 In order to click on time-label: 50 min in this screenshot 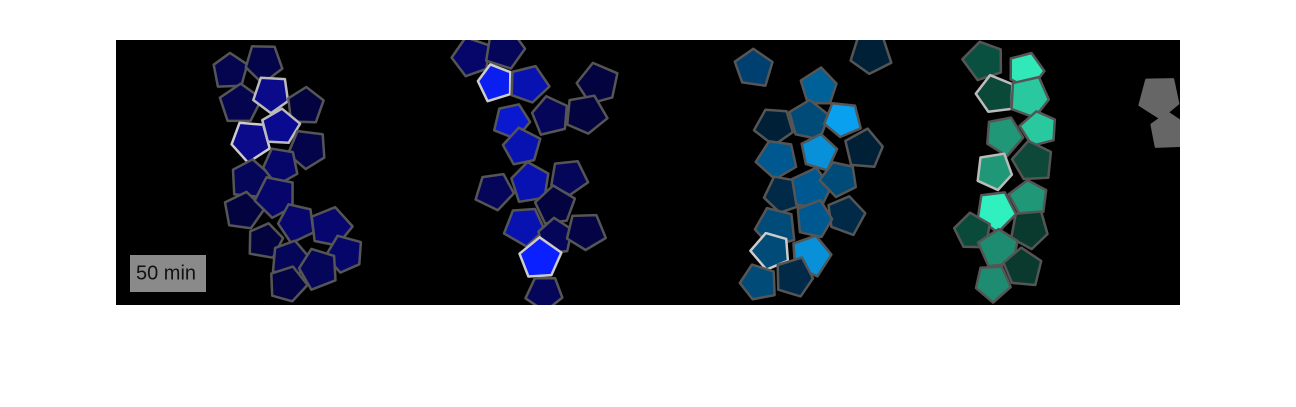, I will do `click(166, 273)`.